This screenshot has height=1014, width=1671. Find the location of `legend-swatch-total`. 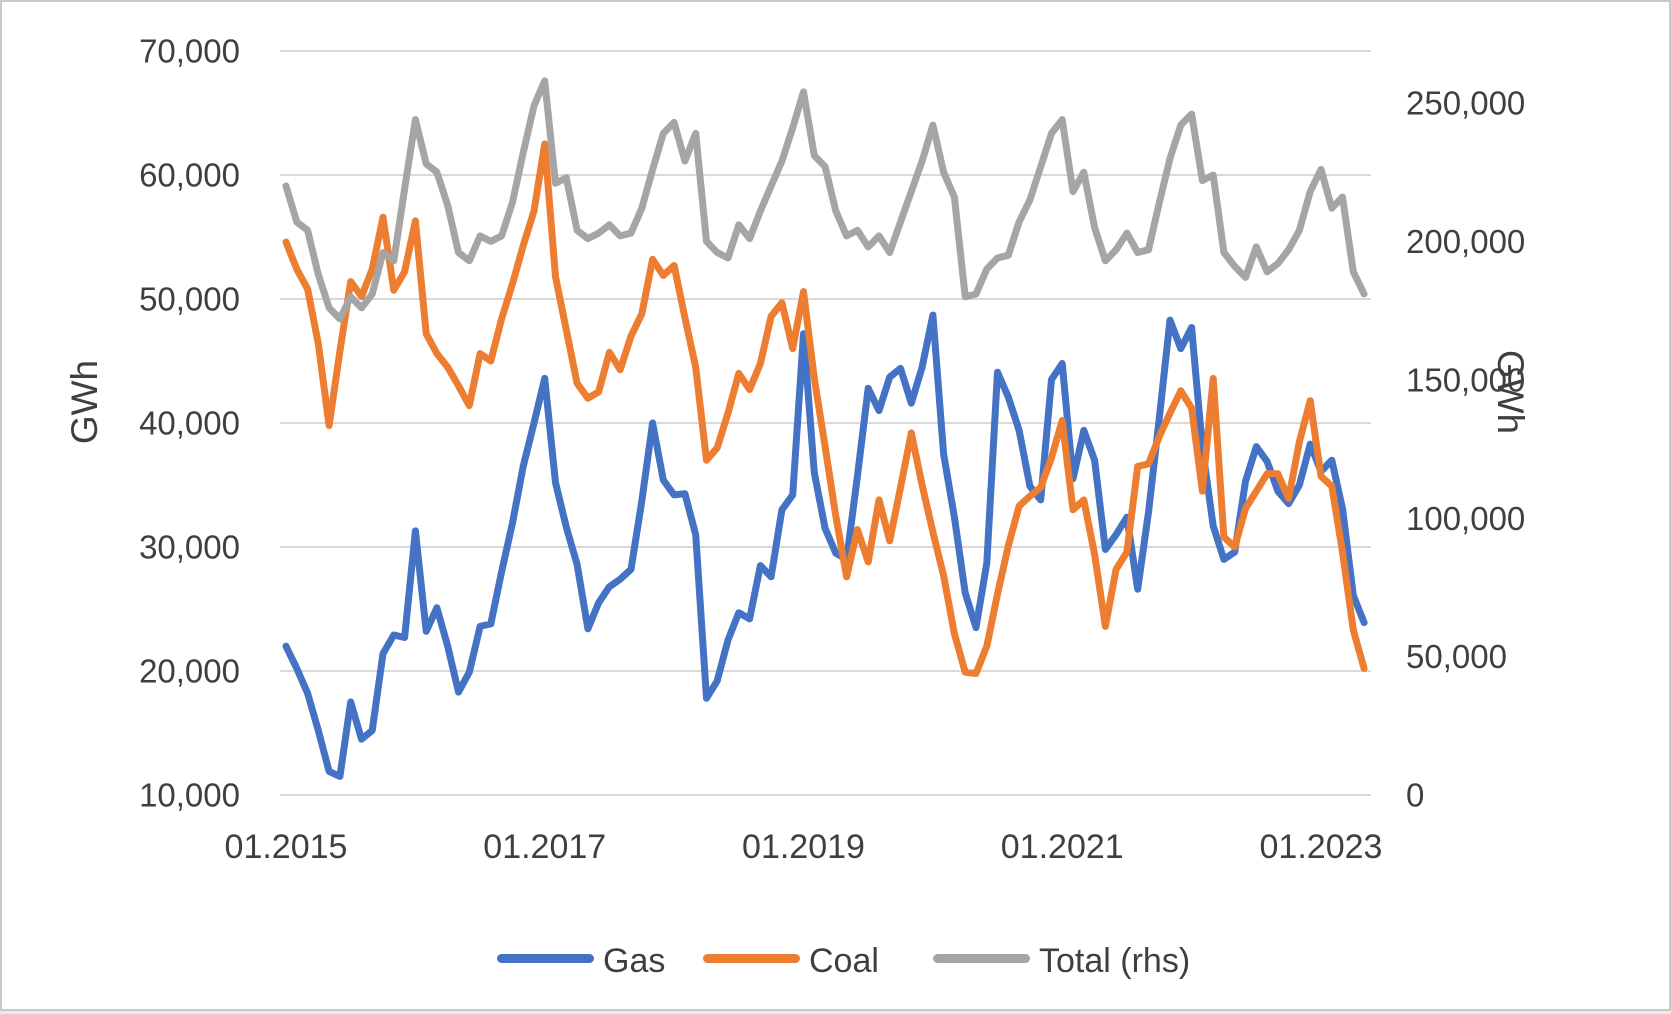

legend-swatch-total is located at coordinates (981, 958).